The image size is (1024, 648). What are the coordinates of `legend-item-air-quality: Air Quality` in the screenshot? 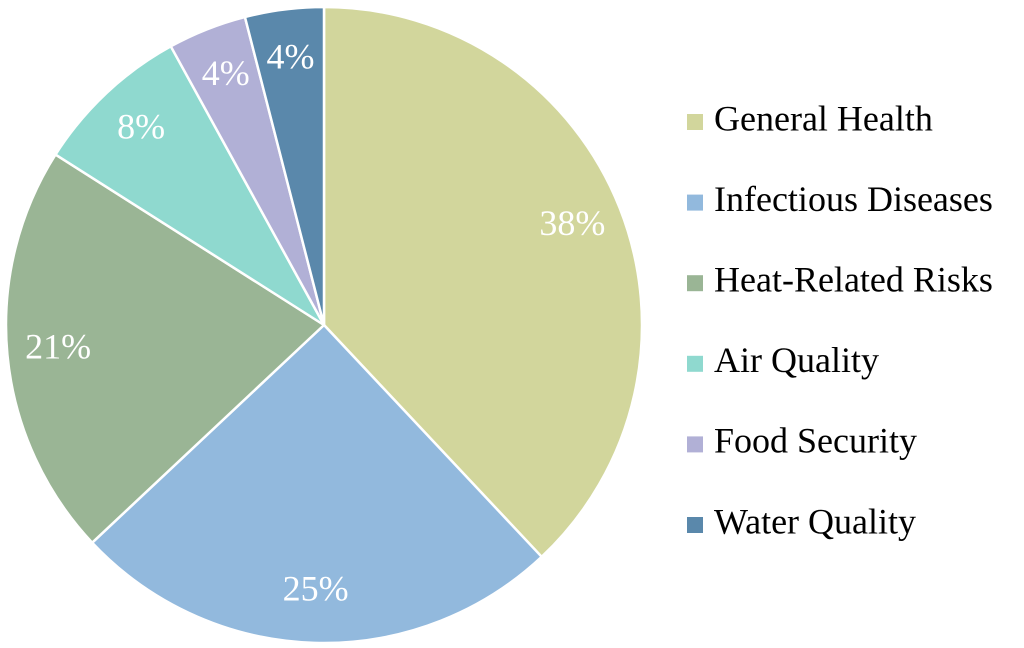 It's located at (783, 360).